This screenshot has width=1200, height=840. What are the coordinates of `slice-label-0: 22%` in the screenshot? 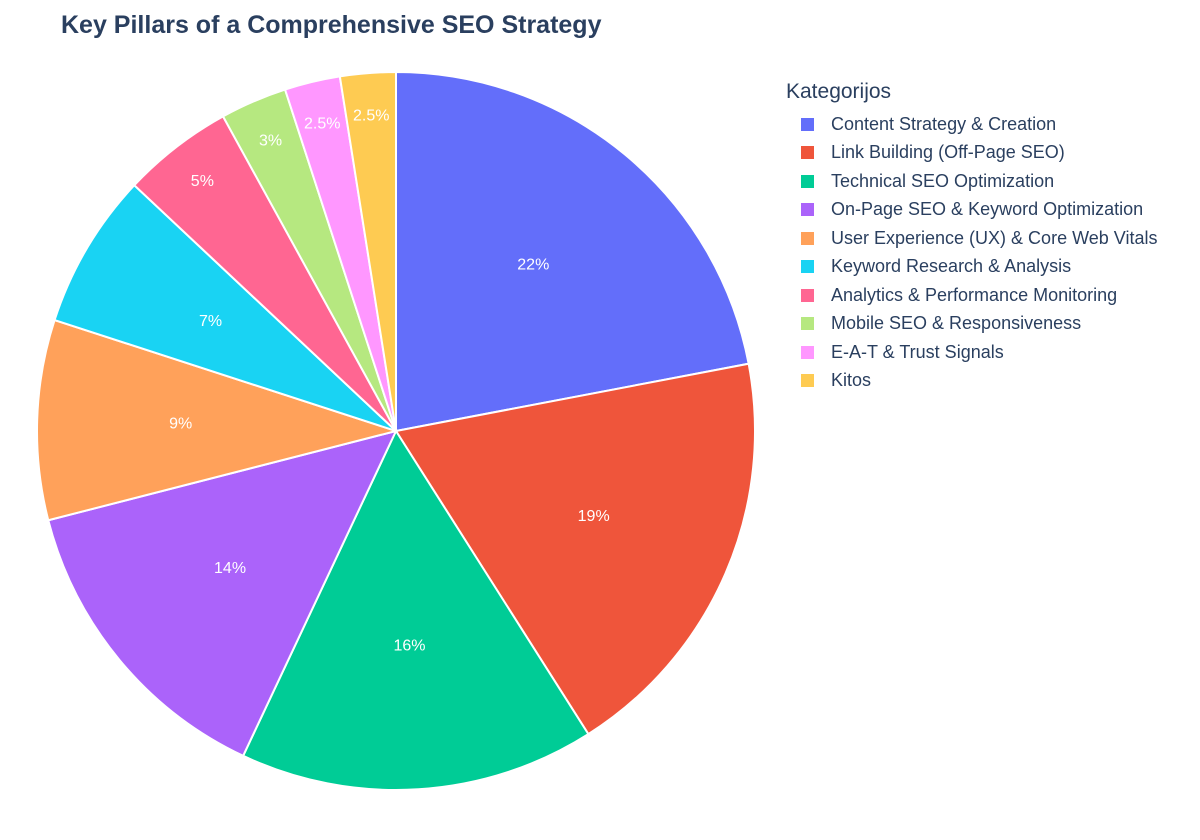 It's located at (533, 265).